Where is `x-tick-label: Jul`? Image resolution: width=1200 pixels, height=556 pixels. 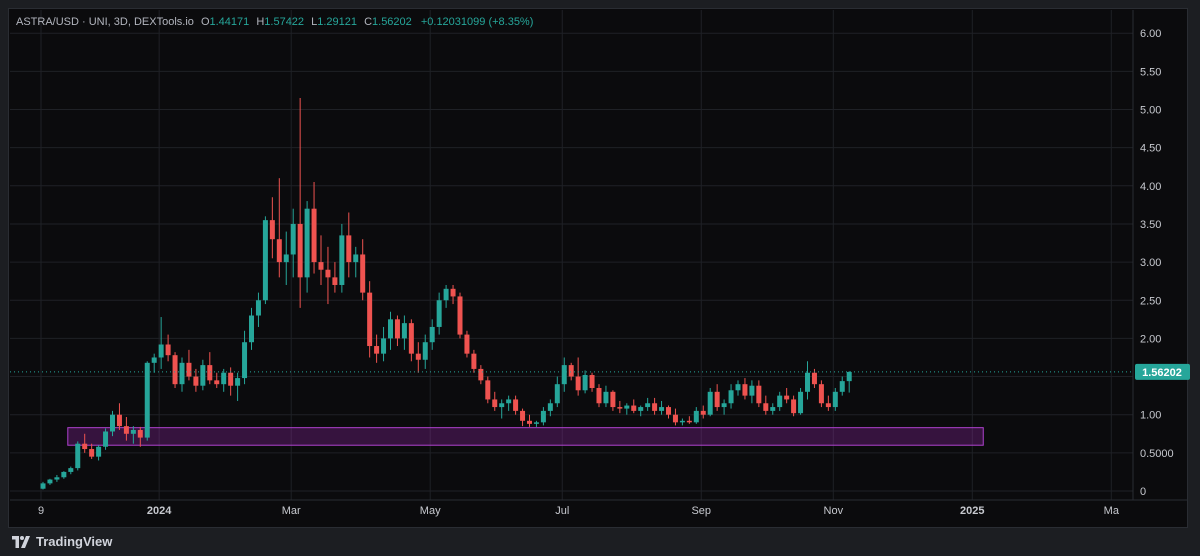
x-tick-label: Jul is located at coordinates (562, 511).